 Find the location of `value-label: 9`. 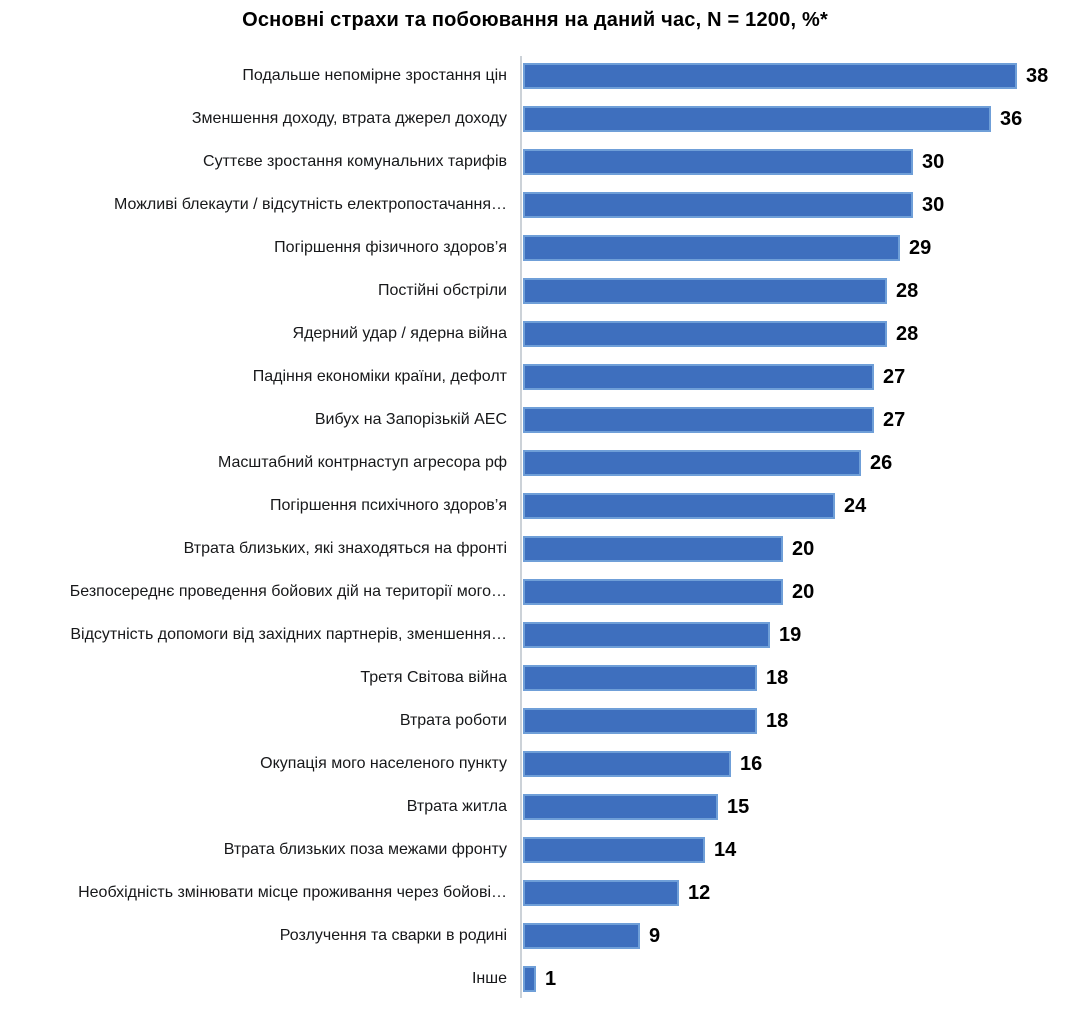

value-label: 9 is located at coordinates (655, 935).